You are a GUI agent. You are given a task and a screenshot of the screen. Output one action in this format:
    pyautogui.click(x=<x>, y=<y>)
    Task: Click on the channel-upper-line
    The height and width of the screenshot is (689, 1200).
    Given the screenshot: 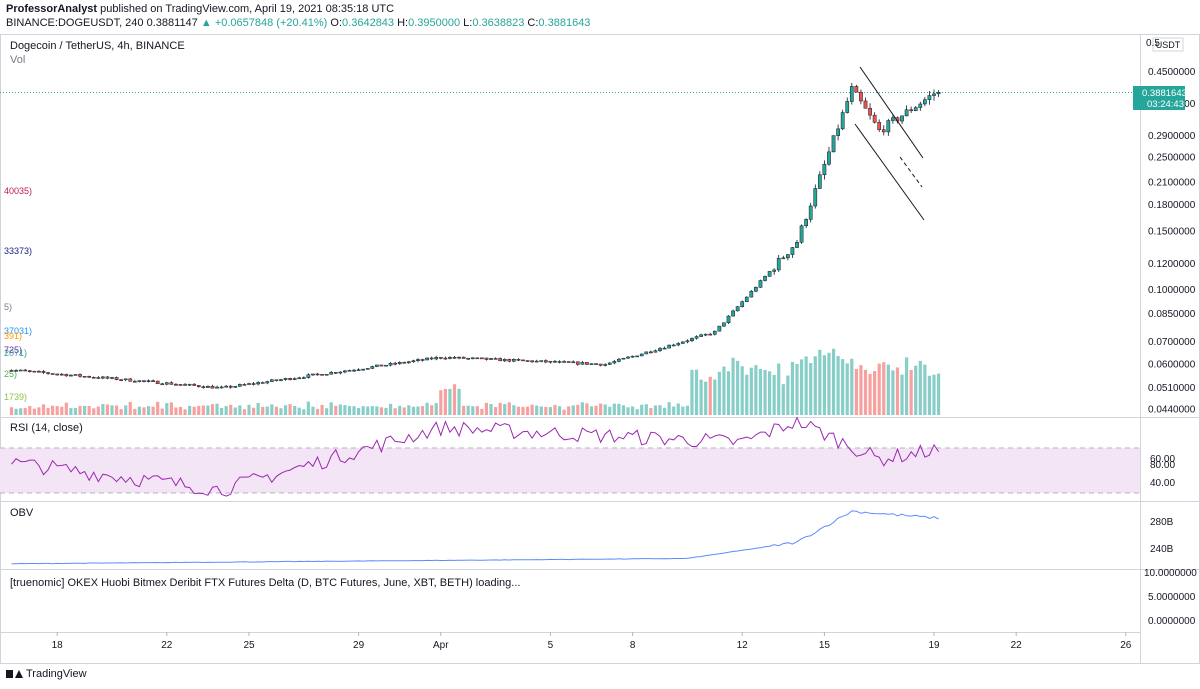 What is the action you would take?
    pyautogui.click(x=891, y=112)
    